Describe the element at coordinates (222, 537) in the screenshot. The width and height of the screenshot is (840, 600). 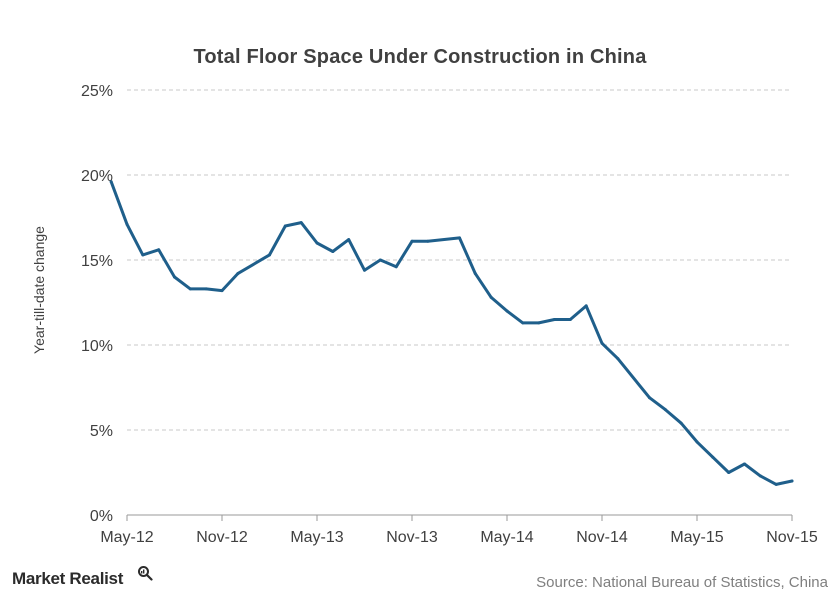
I see `x-tick-label: Nov-12` at that location.